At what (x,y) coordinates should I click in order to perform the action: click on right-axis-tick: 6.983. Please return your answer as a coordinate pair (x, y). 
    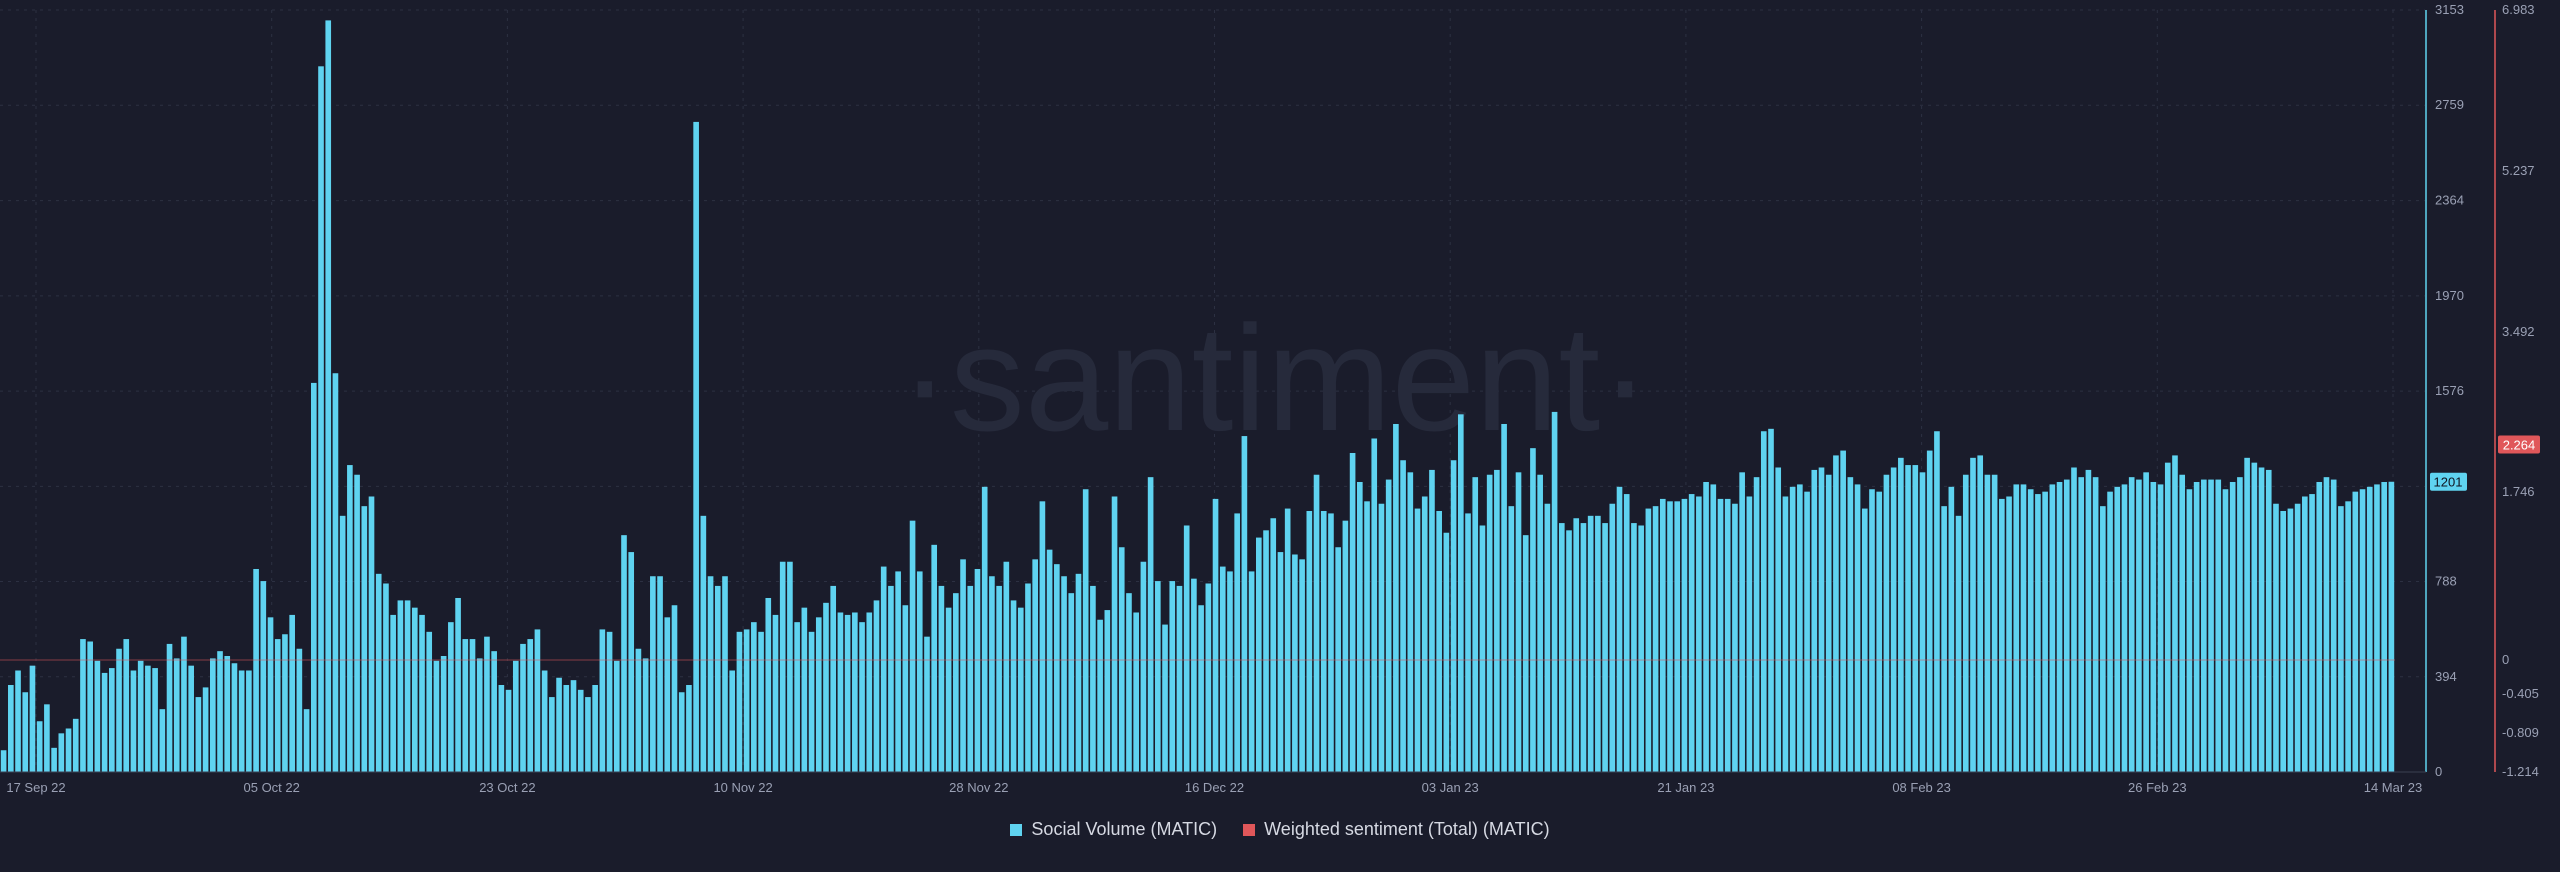
    Looking at the image, I should click on (2518, 9).